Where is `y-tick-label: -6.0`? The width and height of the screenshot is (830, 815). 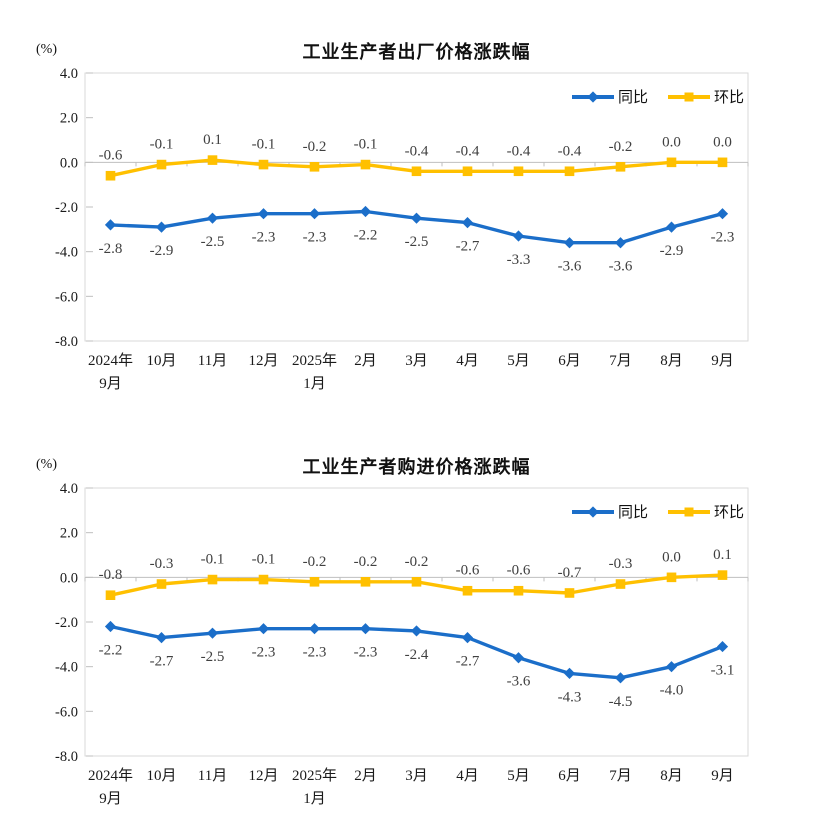
y-tick-label: -6.0 is located at coordinates (66, 297).